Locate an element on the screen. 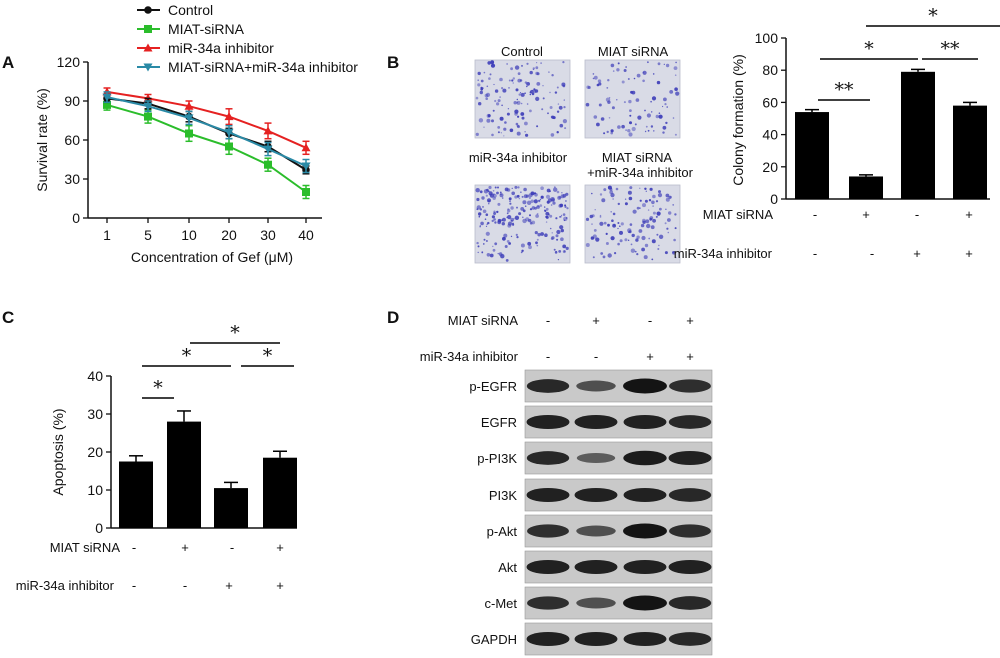  chart-b-y-tick-label: 80 is located at coordinates (770, 70).